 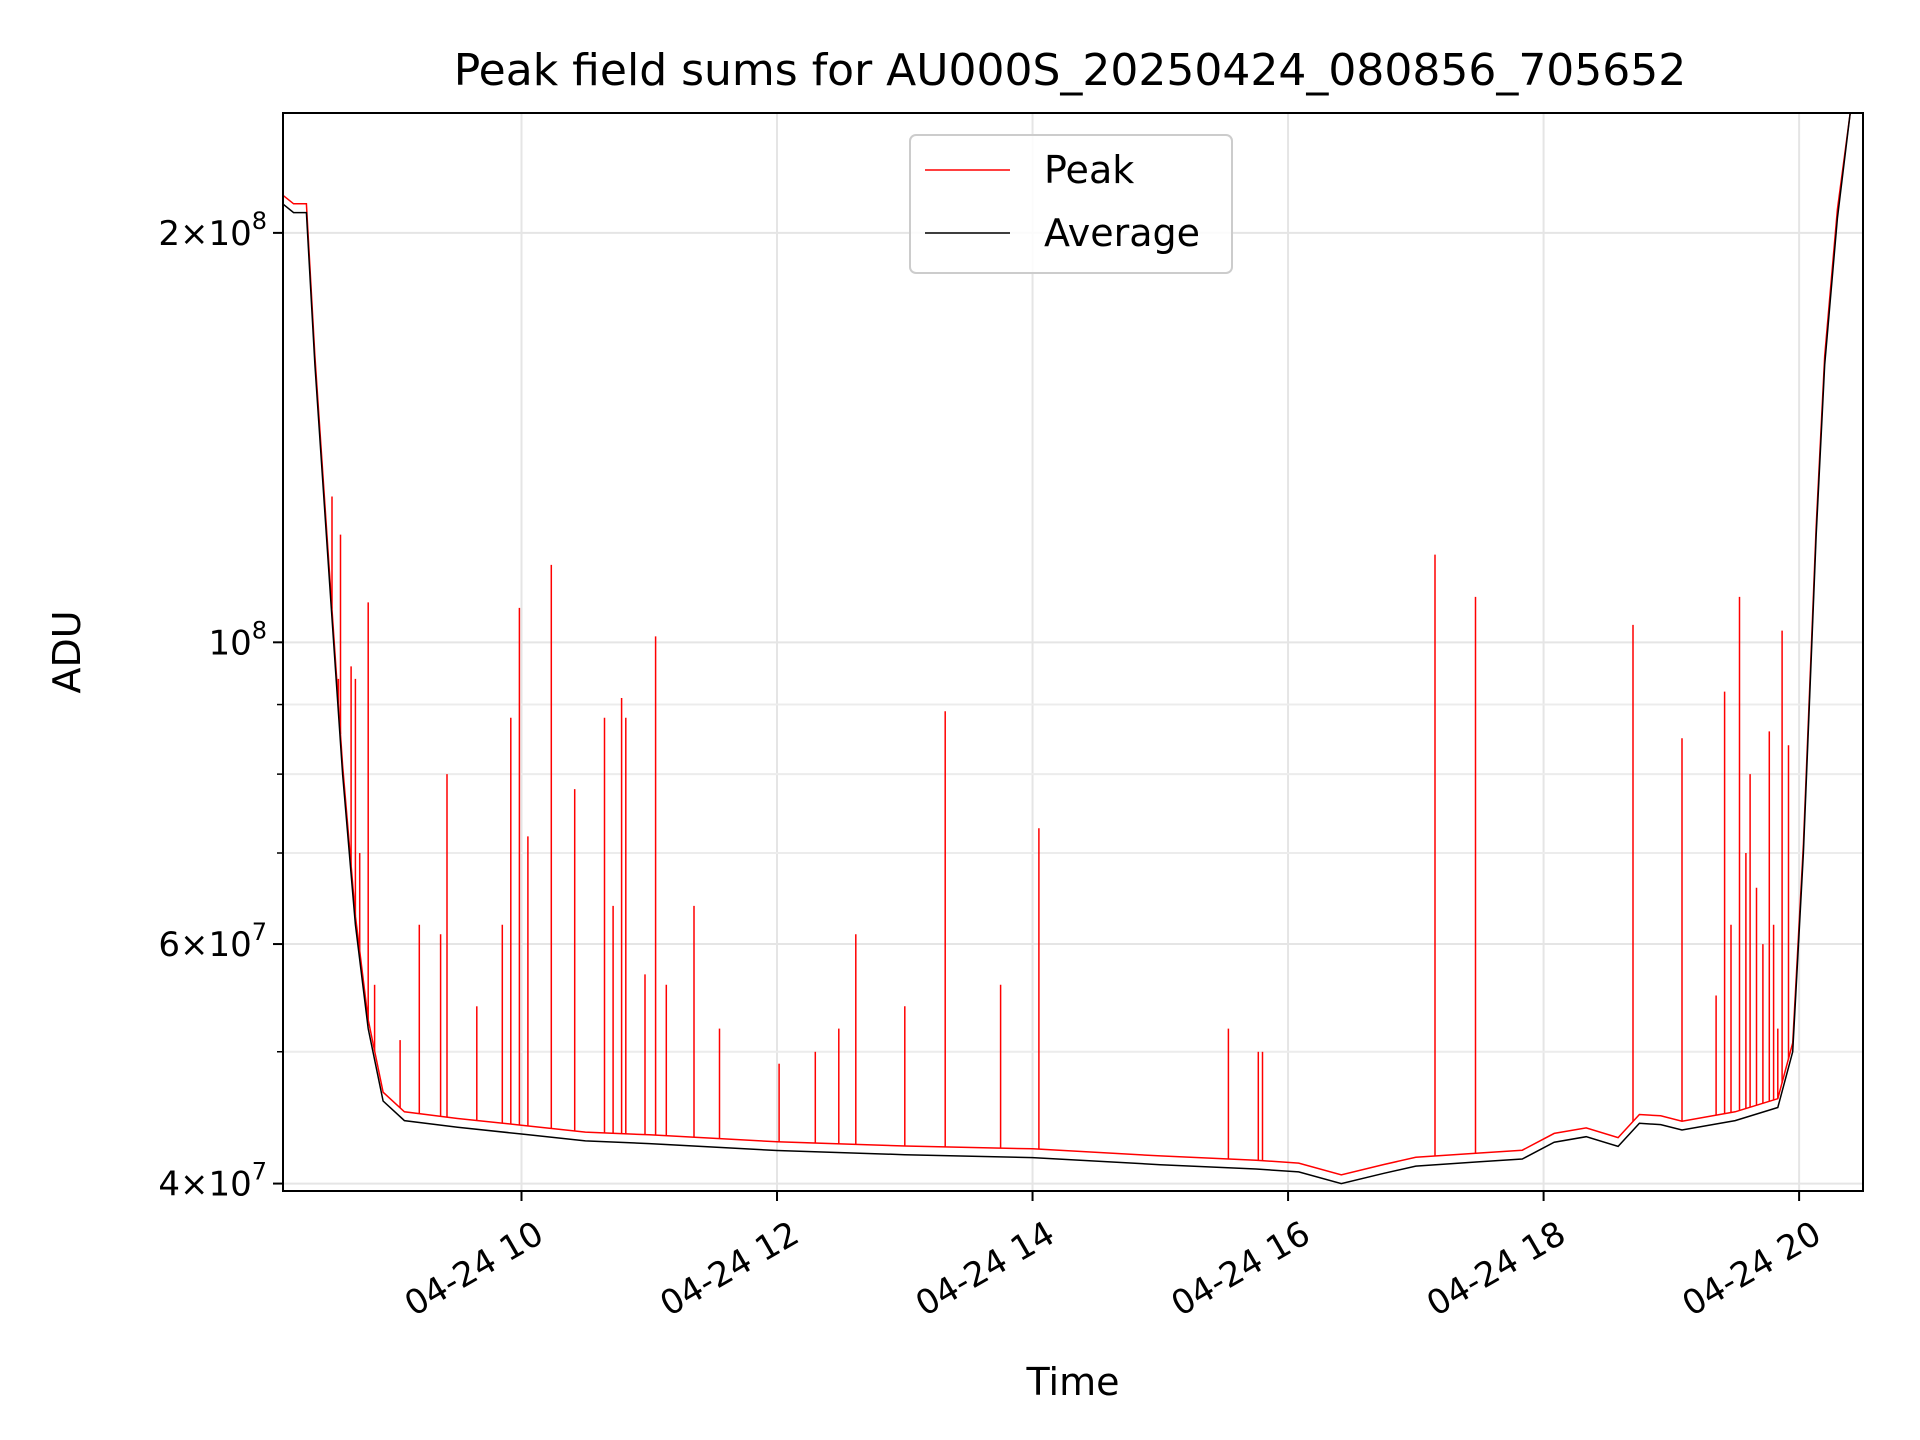 What do you see at coordinates (220, 706) in the screenshot?
I see `y-axis: 4×107 6×107 108 2×108` at bounding box center [220, 706].